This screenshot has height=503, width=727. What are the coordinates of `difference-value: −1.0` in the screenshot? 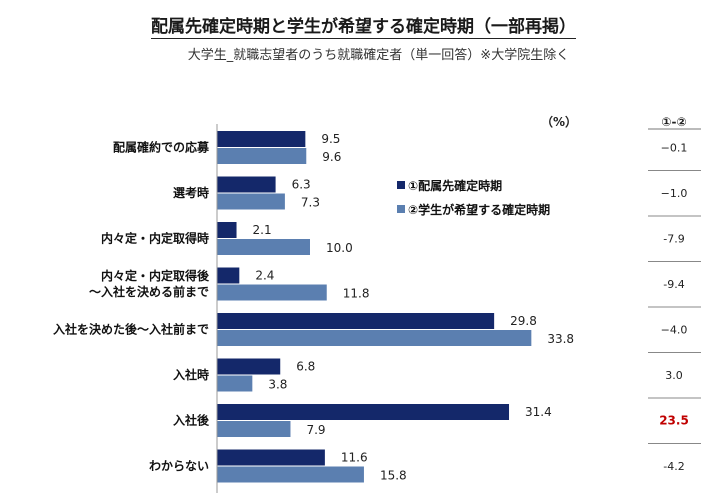 It's located at (674, 193).